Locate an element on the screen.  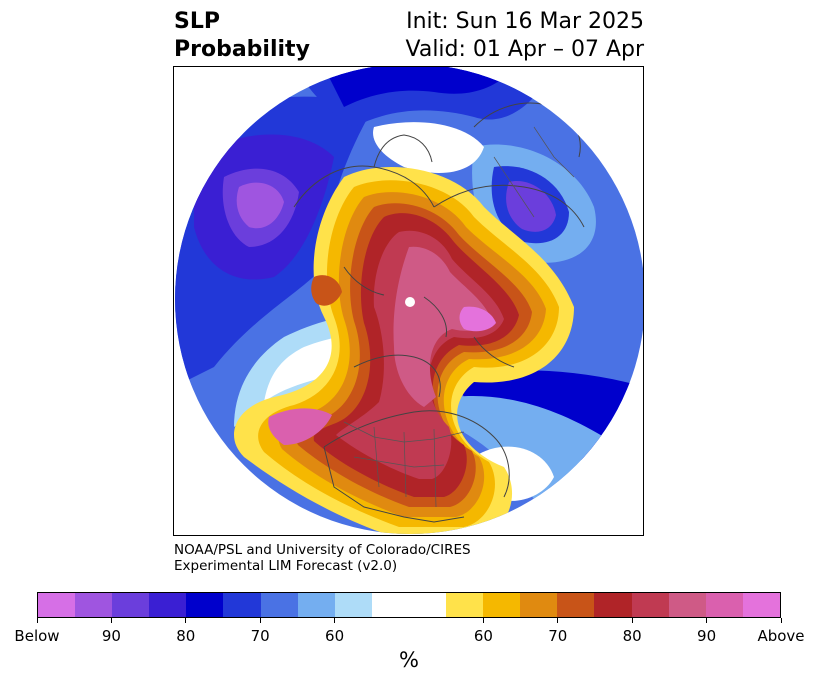
colorbar is located at coordinates (409, 605).